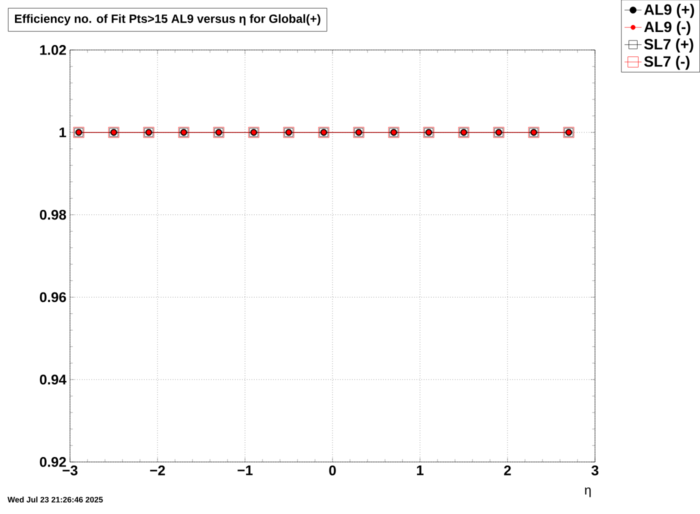 The image size is (700, 514). Describe the element at coordinates (157, 470) in the screenshot. I see `x-tick-label: −2` at that location.